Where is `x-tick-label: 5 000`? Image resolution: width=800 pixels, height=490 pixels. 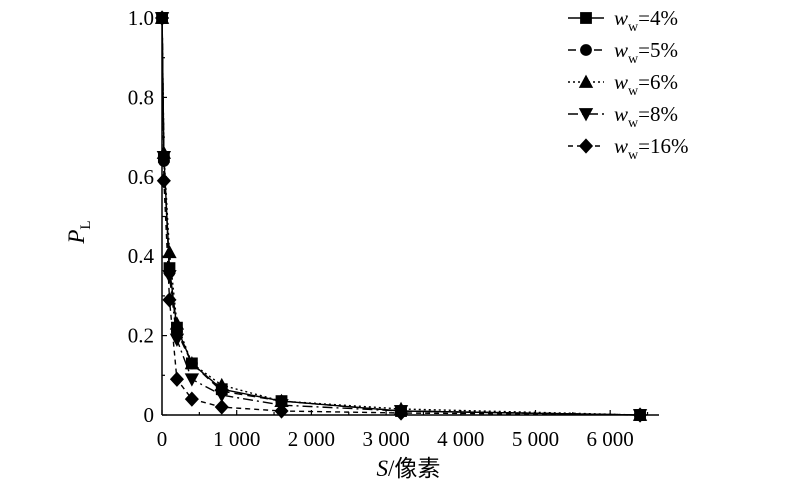 x-tick-label: 5 000 is located at coordinates (535, 439).